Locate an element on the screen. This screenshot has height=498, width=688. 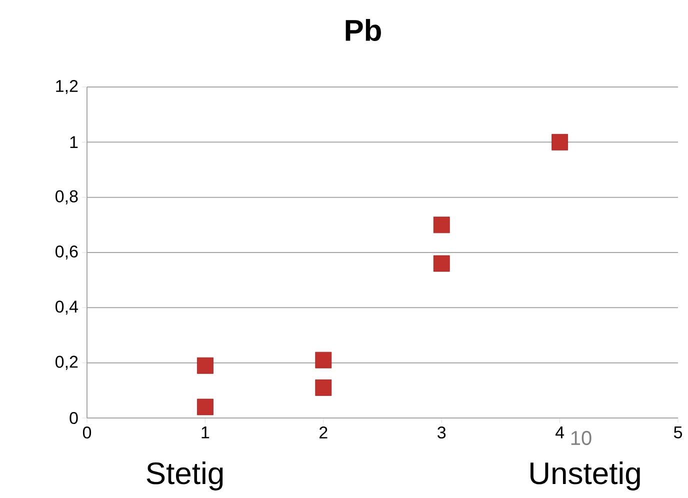
y-tick-label: 0 is located at coordinates (74, 418).